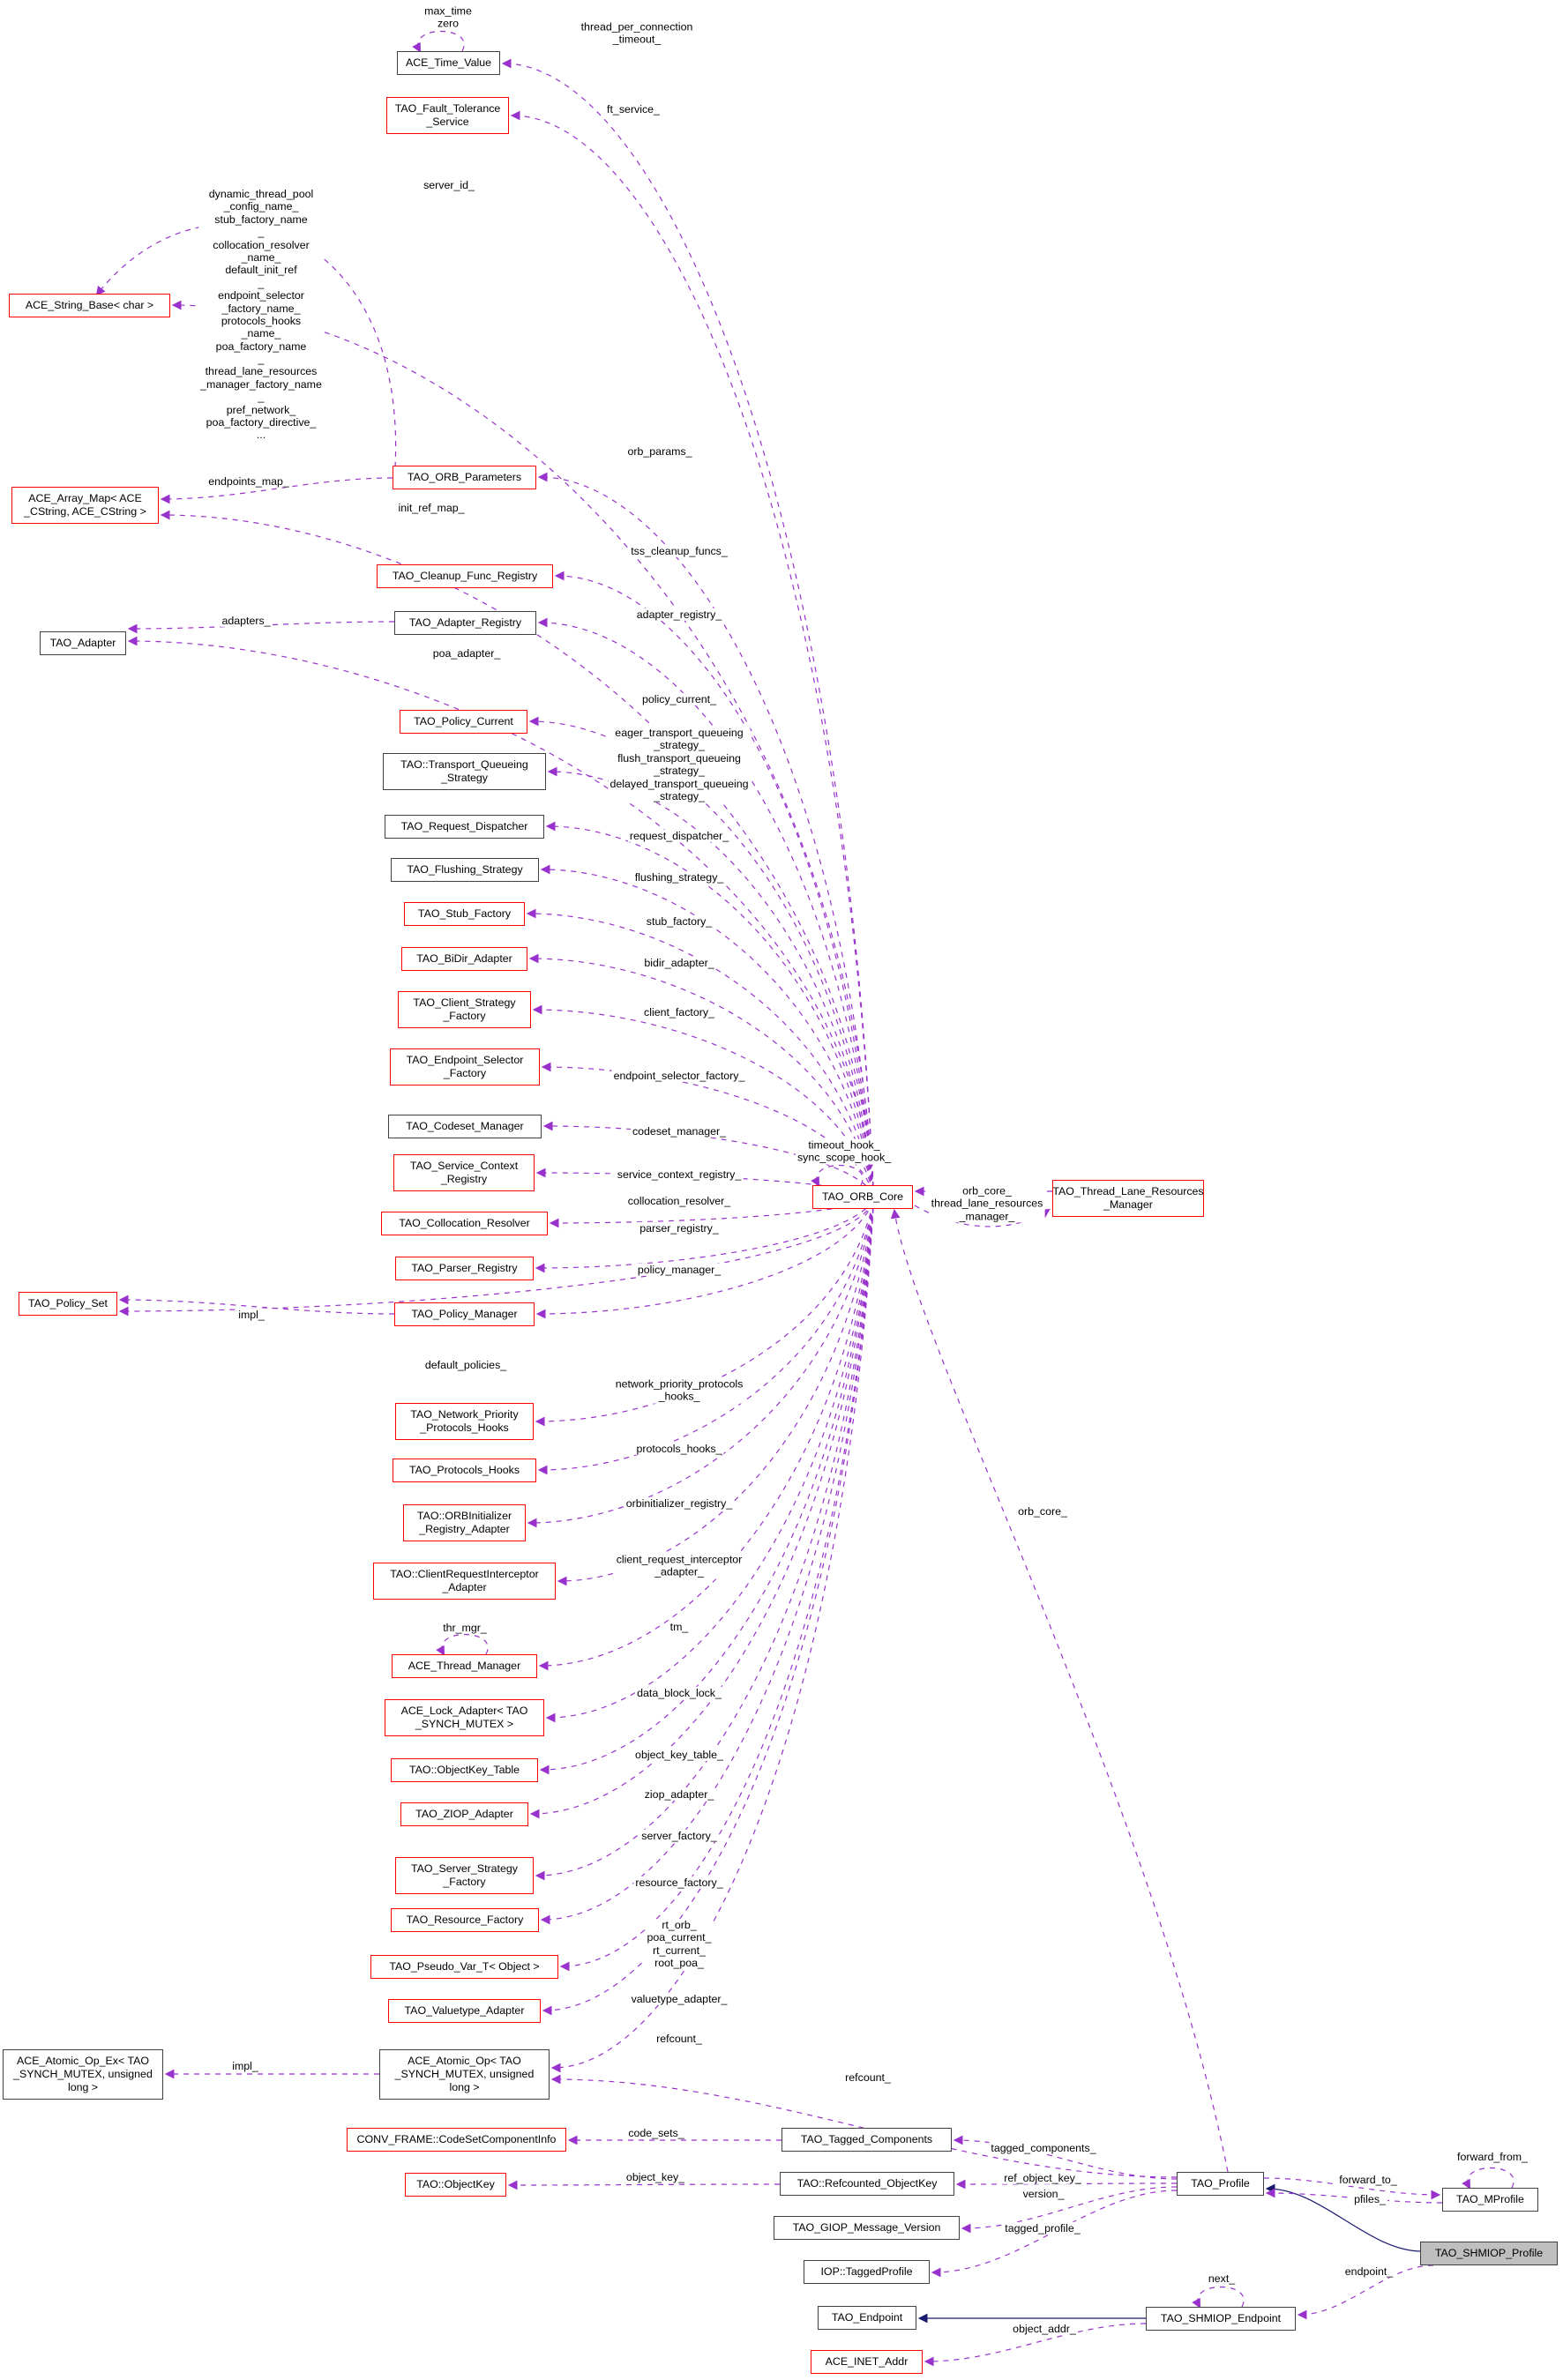  I want to click on node-tao-server-strategy-factory: TAO_Server_Strategy _Factory, so click(464, 1875).